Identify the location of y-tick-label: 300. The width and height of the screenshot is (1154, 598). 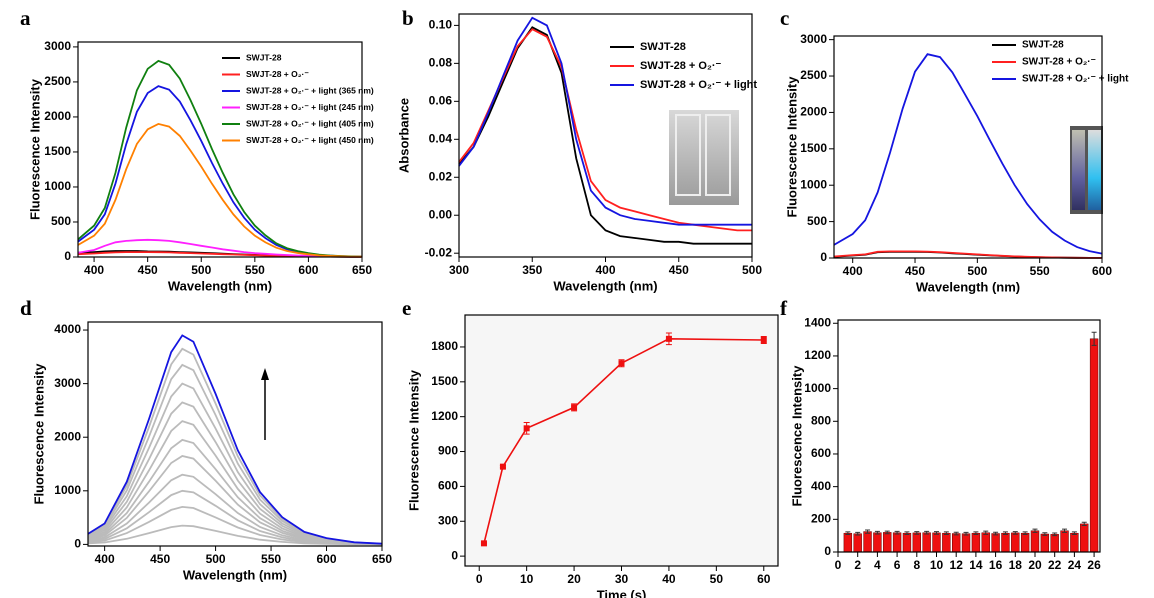
(448, 520).